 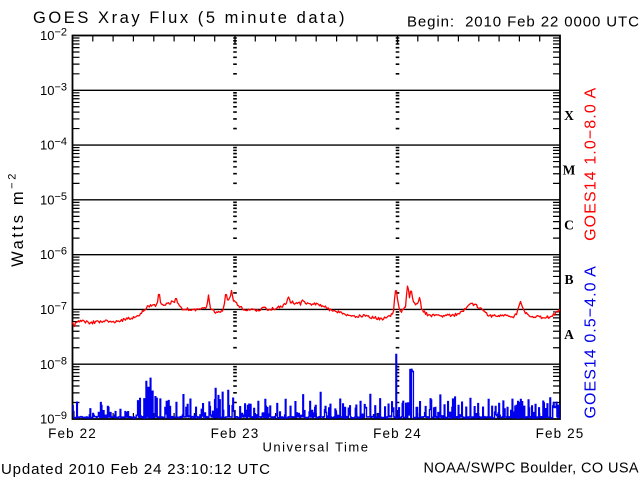 I want to click on svg-text: Feb 23, so click(x=235, y=433).